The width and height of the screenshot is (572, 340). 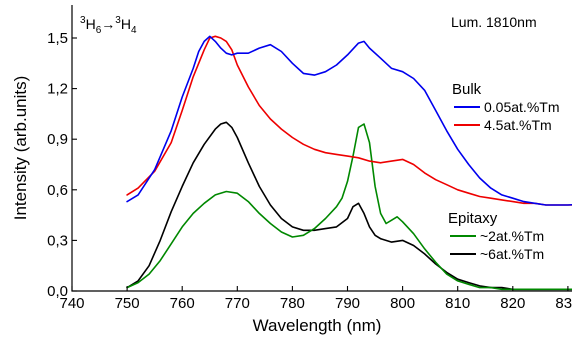 What do you see at coordinates (521, 107) in the screenshot?
I see `legend-label-0.05at-tm: 0.05at.%Tm` at bounding box center [521, 107].